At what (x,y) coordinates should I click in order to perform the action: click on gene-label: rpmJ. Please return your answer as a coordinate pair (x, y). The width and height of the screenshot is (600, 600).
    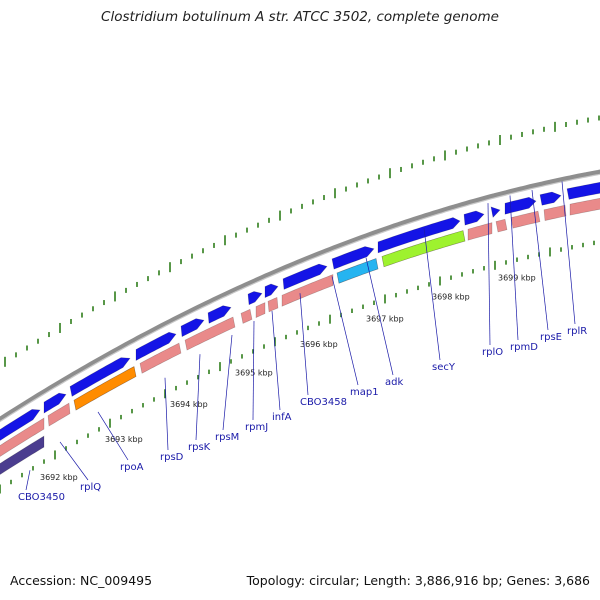
    Looking at the image, I should click on (256, 427).